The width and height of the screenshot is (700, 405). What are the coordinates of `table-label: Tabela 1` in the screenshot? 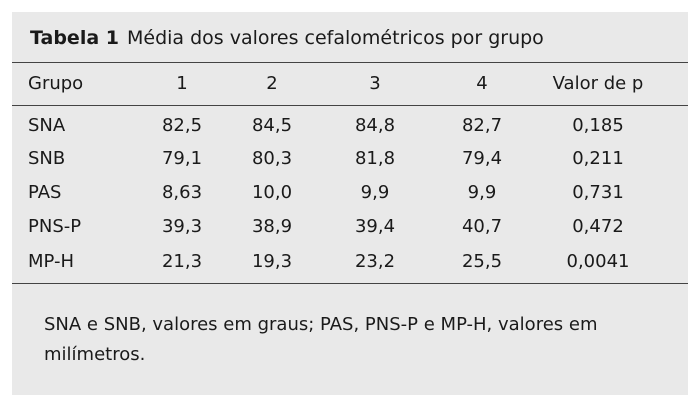 It's located at (74, 38).